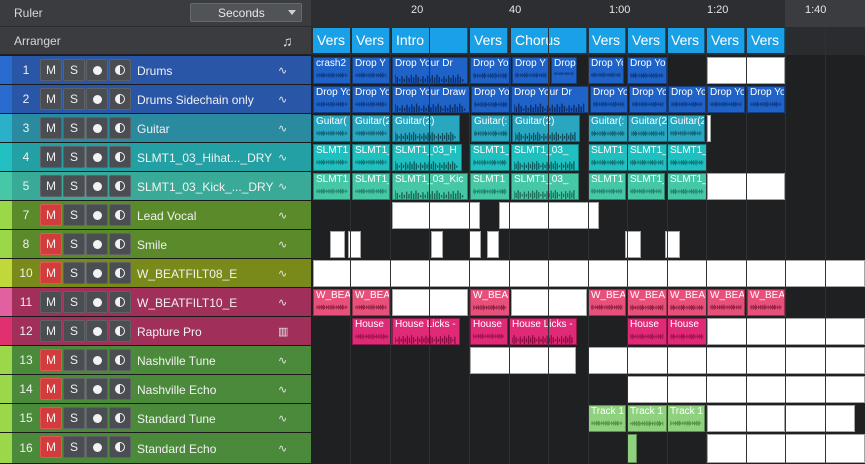 This screenshot has width=865, height=464. Describe the element at coordinates (531, 70) in the screenshot. I see `audio-clip: Drop Y` at that location.